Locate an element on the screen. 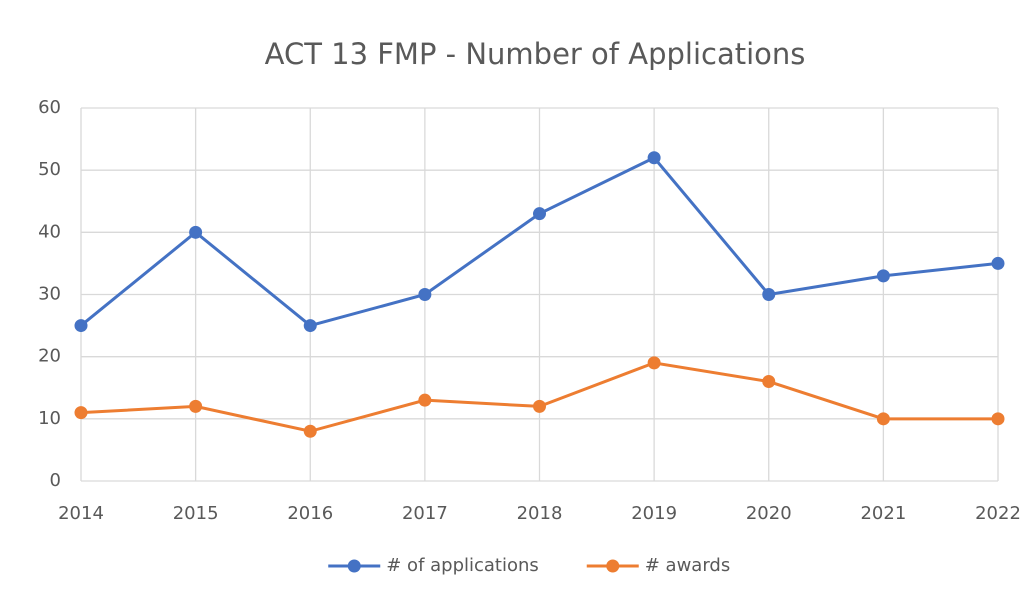 This screenshot has height=602, width=1029. x-tick-label: 2018 is located at coordinates (540, 513).